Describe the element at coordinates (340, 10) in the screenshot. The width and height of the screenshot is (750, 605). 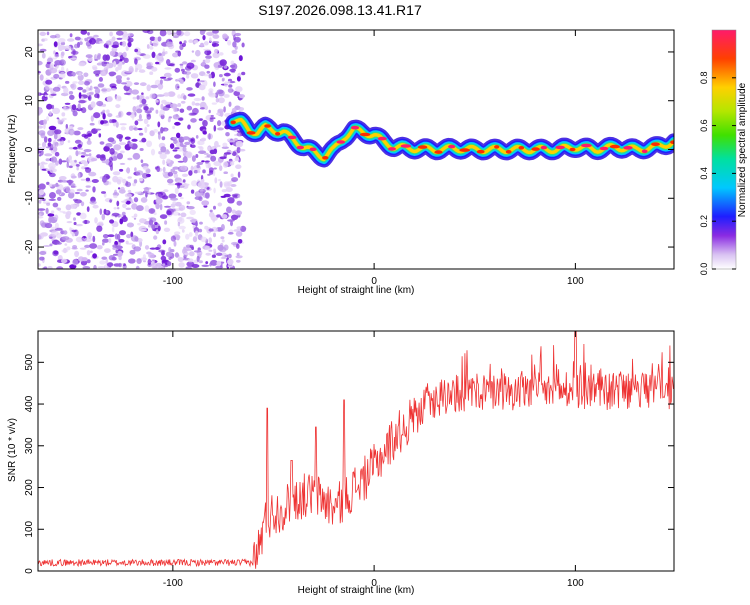
I see `figure-title: S197.2026.098.13.41.R17` at that location.